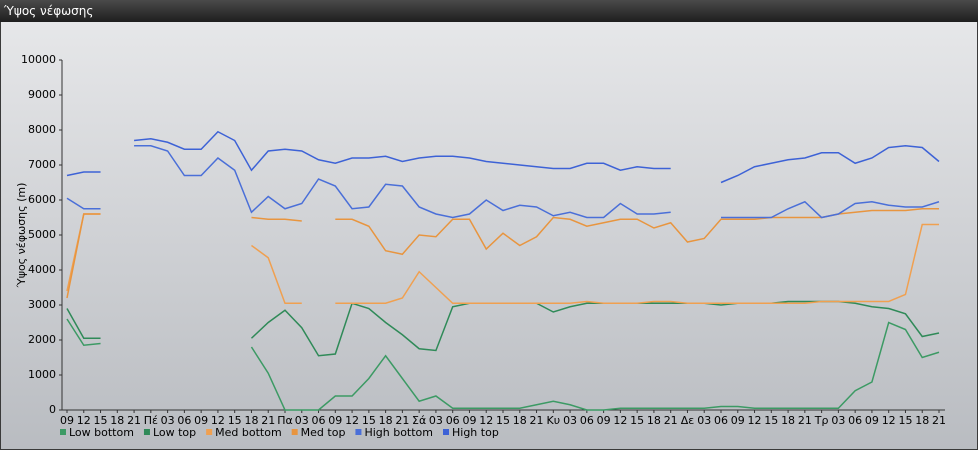 The image size is (978, 450). Describe the element at coordinates (554, 420) in the screenshot. I see `x-tick-label: Κυ` at that location.